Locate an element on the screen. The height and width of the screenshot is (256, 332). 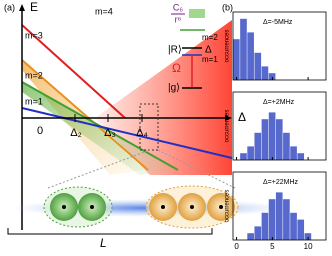
level-label: m=1 is located at coordinates (210, 59).